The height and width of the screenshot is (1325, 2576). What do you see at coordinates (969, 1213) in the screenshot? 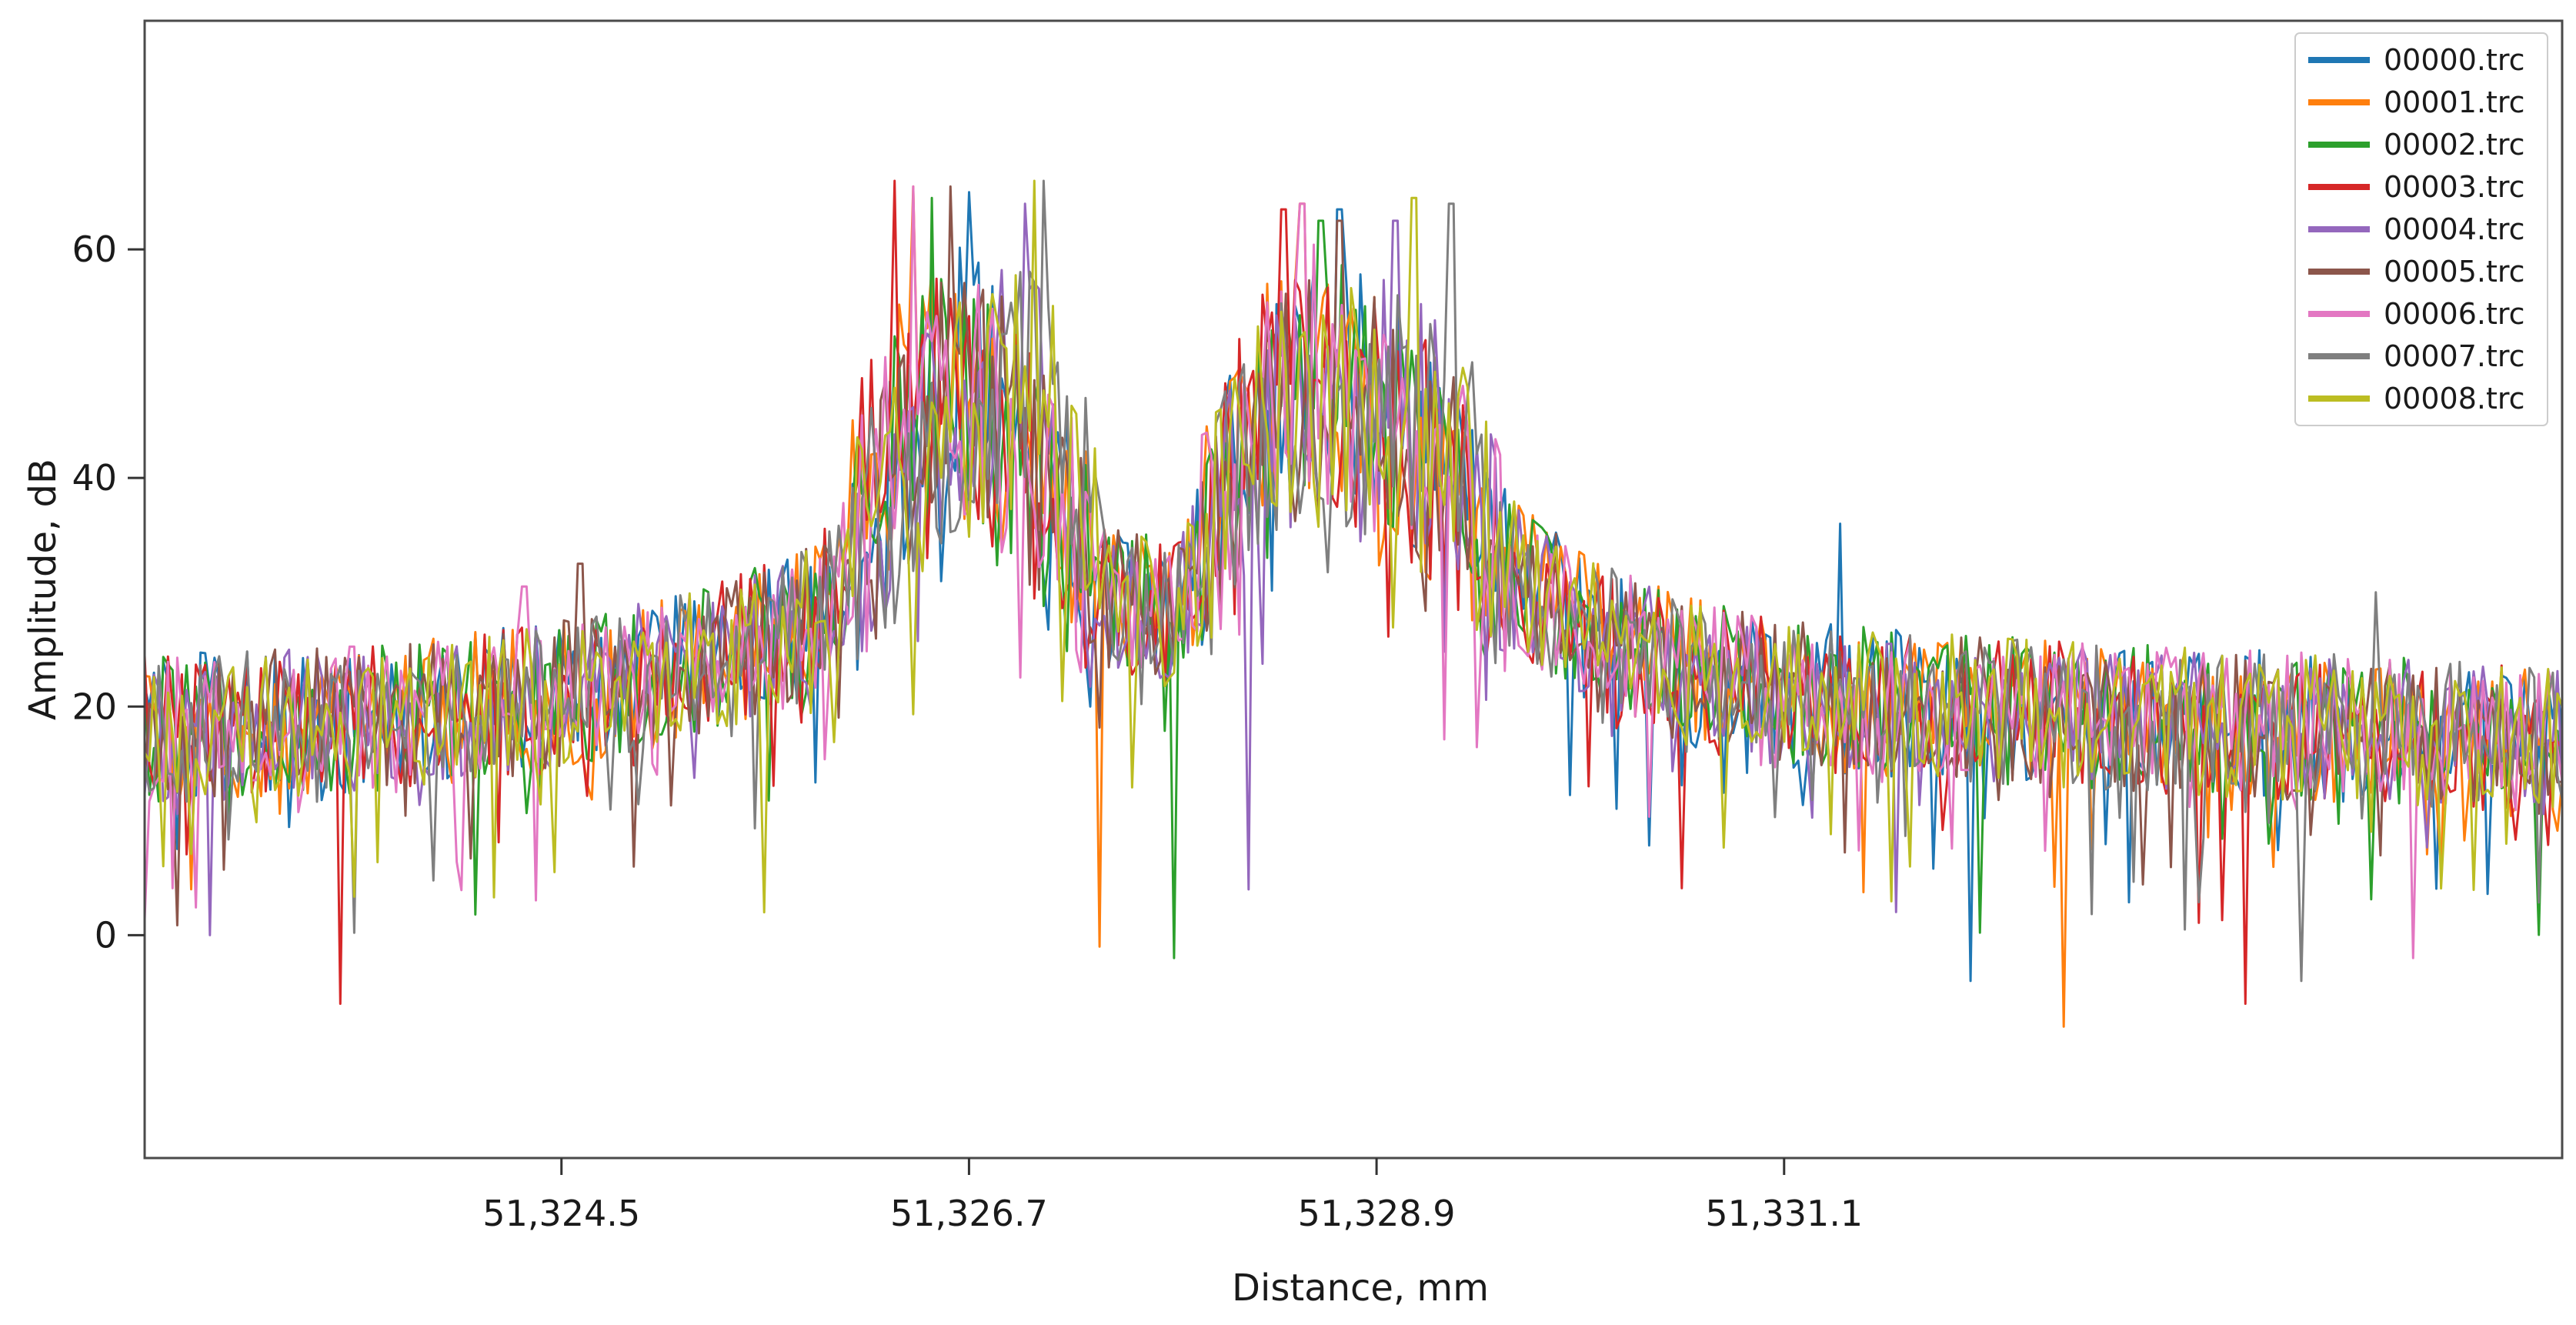
I see `x-tick-label: 51,326.7` at bounding box center [969, 1213].